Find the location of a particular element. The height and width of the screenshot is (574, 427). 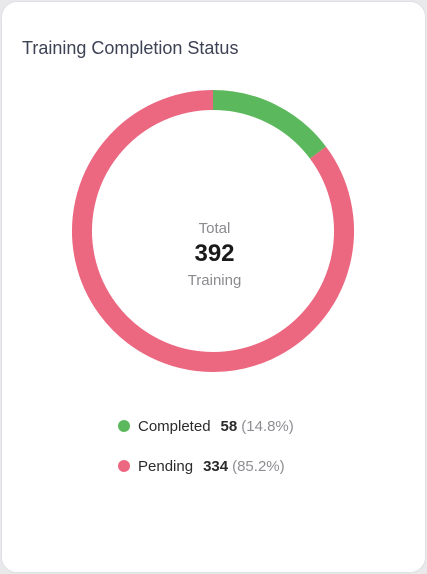

legend-count-pending: 334 is located at coordinates (216, 466).